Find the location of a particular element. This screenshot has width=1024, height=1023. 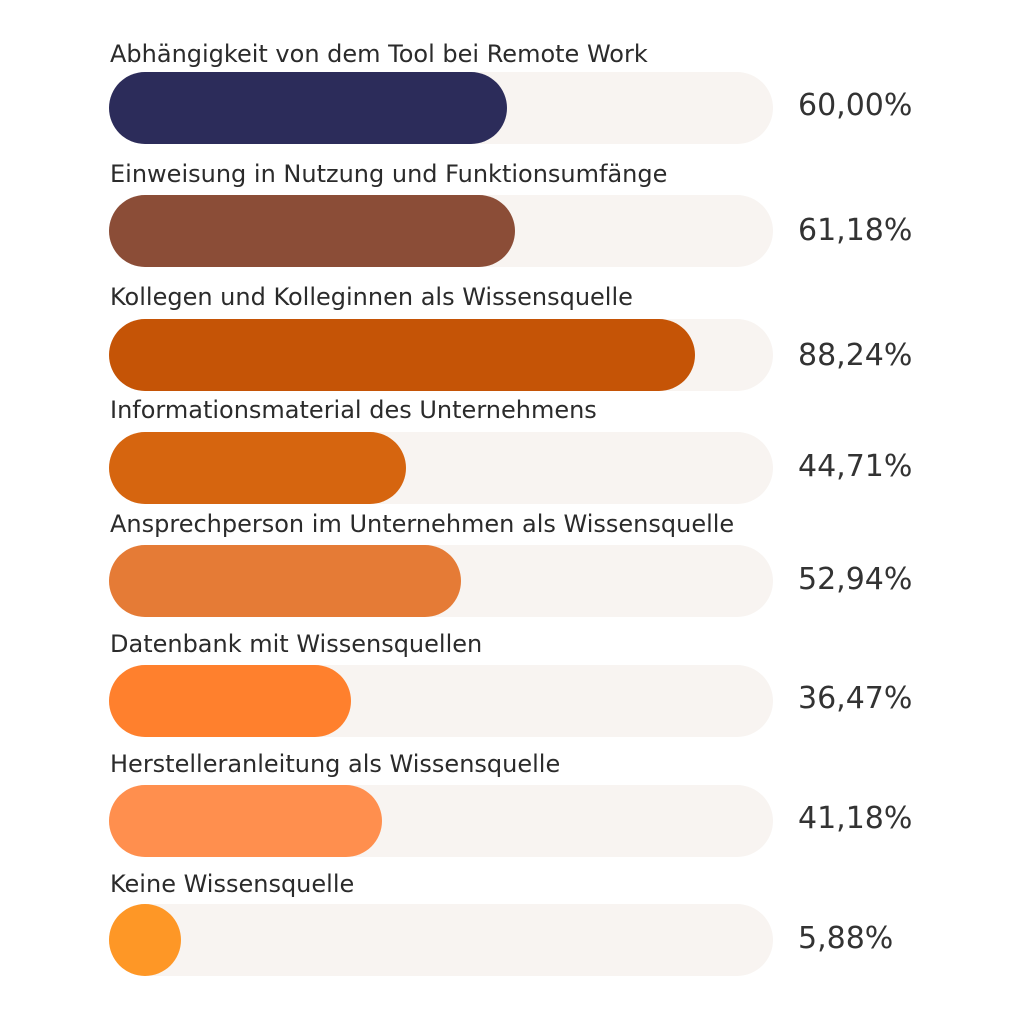

value-label: 88,24% is located at coordinates (855, 355).